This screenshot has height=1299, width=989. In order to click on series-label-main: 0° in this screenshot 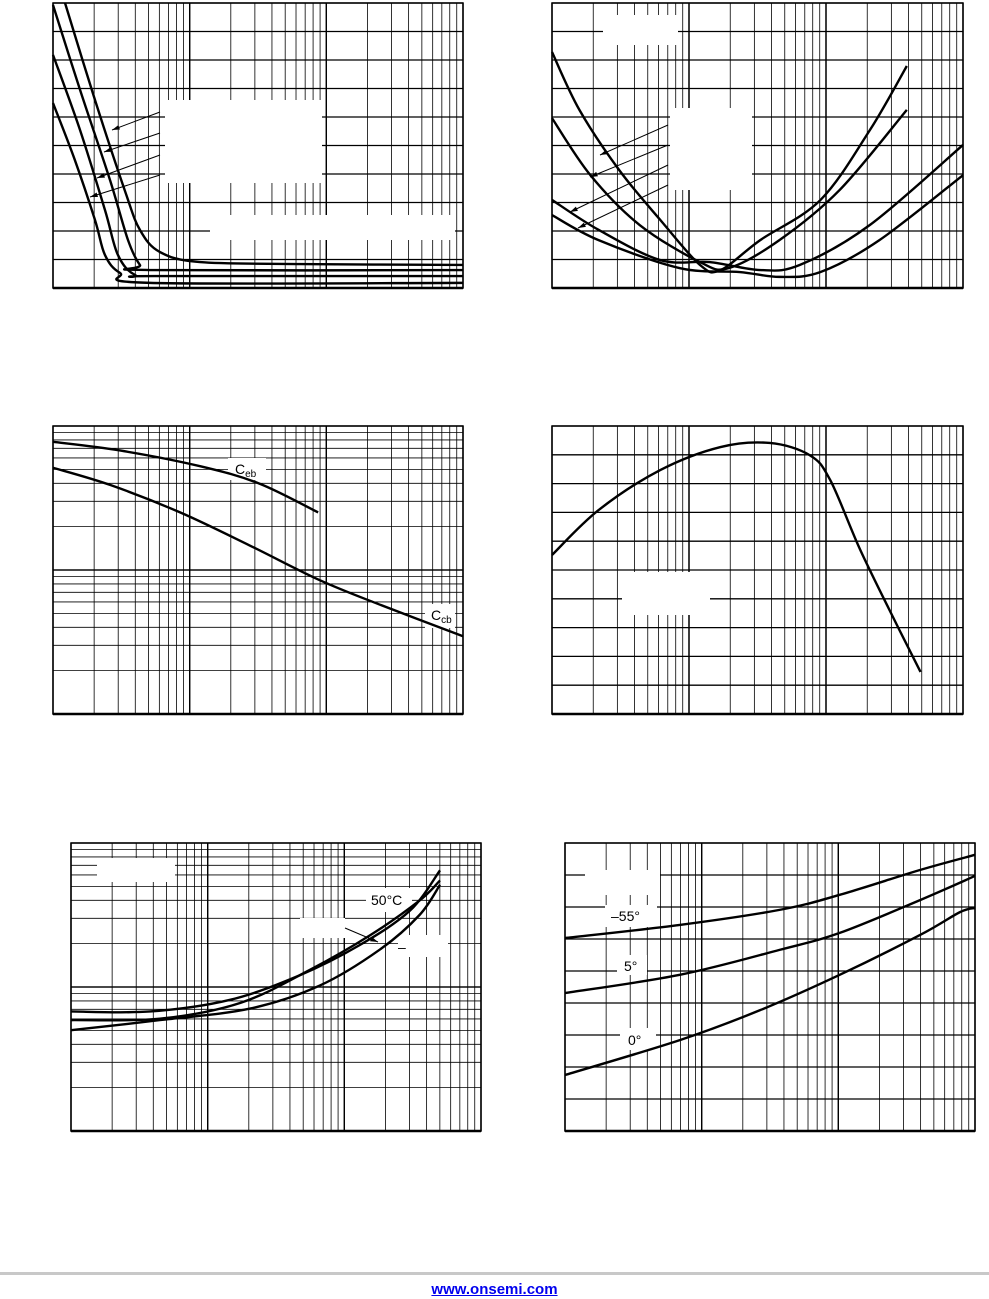, I will do `click(634, 1040)`.